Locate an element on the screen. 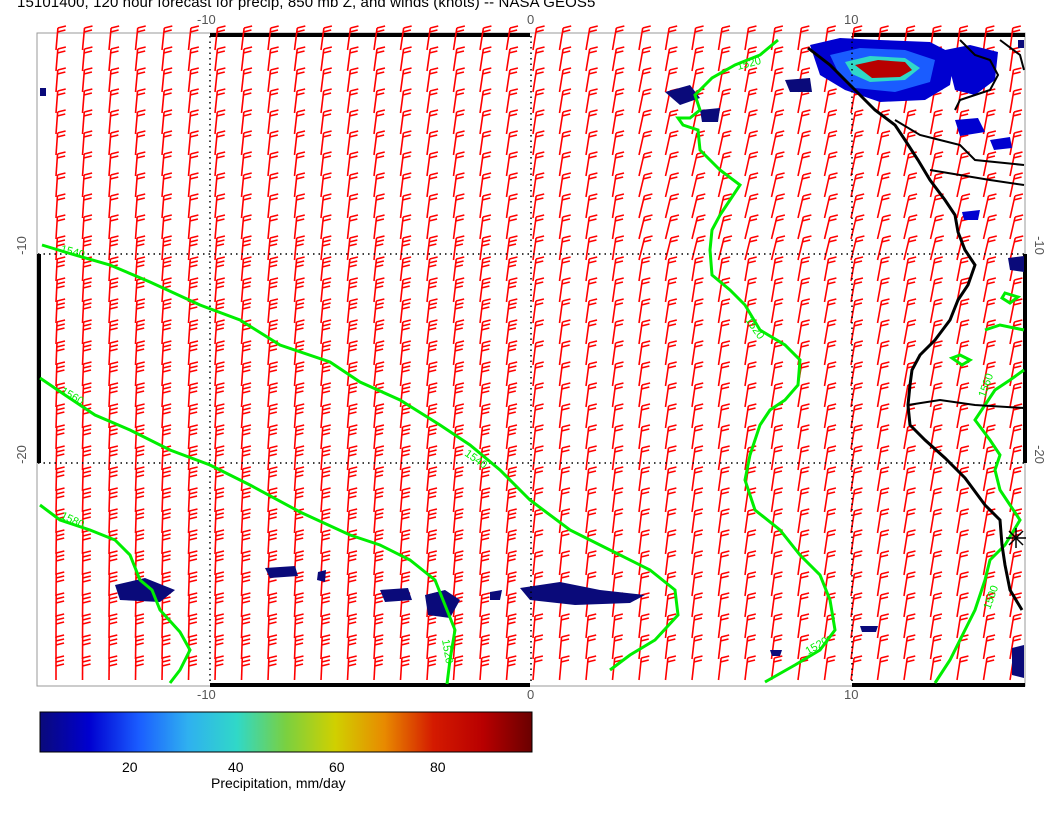 This screenshot has width=1056, height=816. precip-area is located at coordinates (321, 576).